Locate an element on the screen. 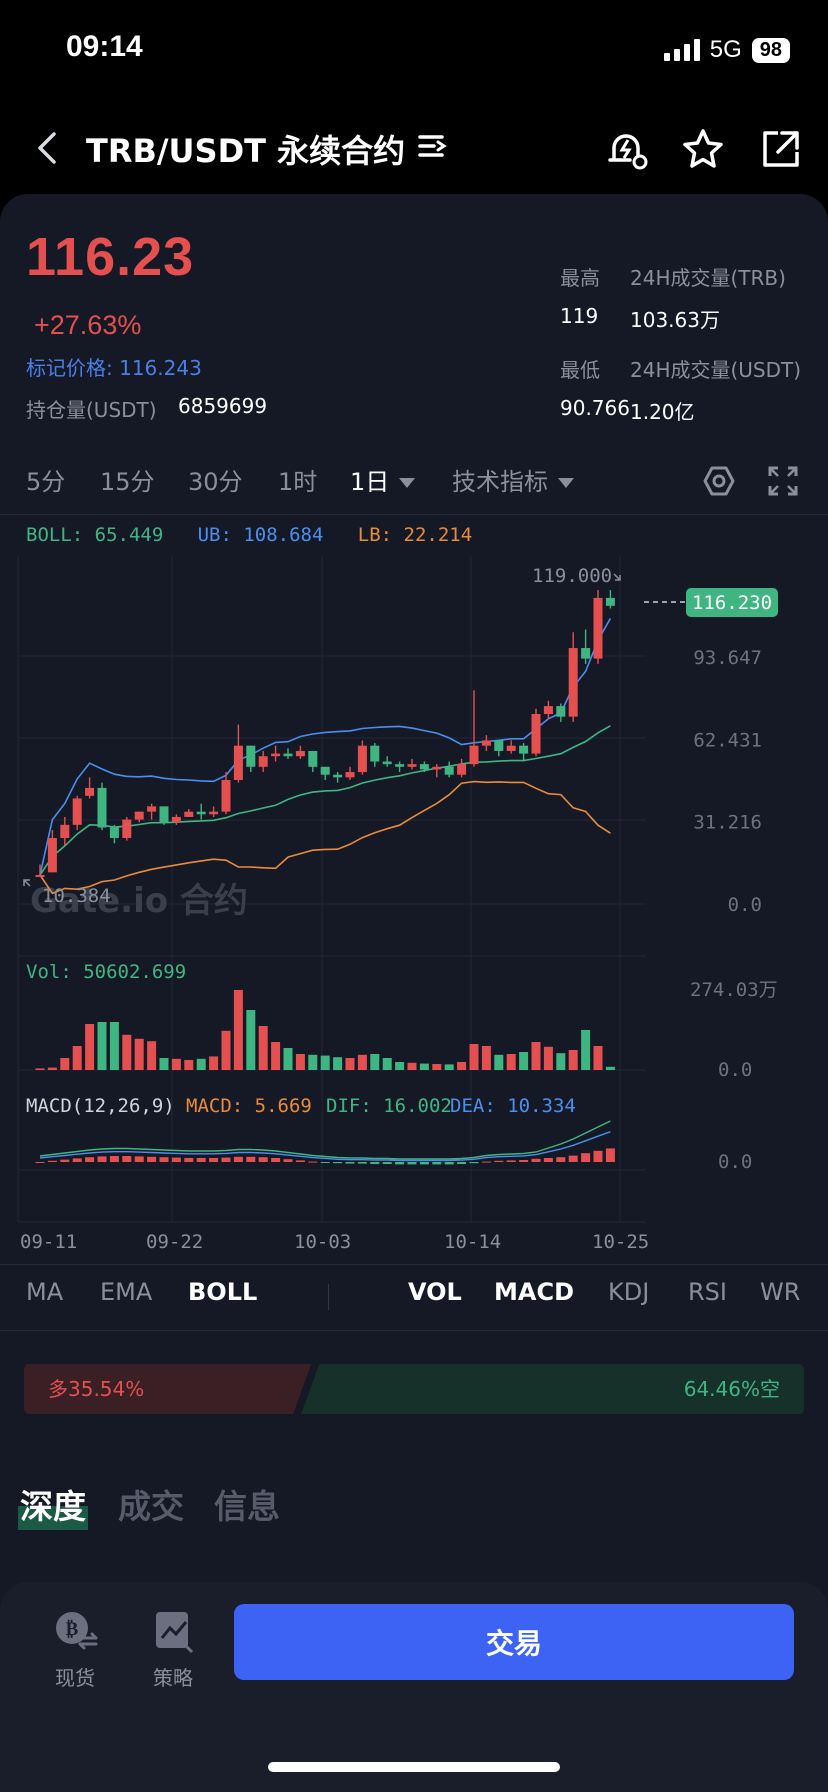  fullscreen-icon is located at coordinates (783, 481).